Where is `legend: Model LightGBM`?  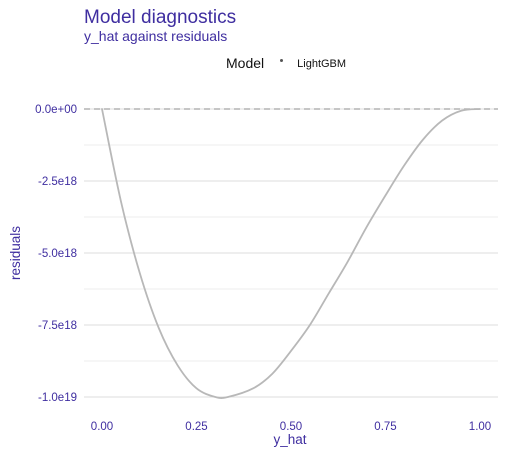 legend: Model LightGBM is located at coordinates (286, 63).